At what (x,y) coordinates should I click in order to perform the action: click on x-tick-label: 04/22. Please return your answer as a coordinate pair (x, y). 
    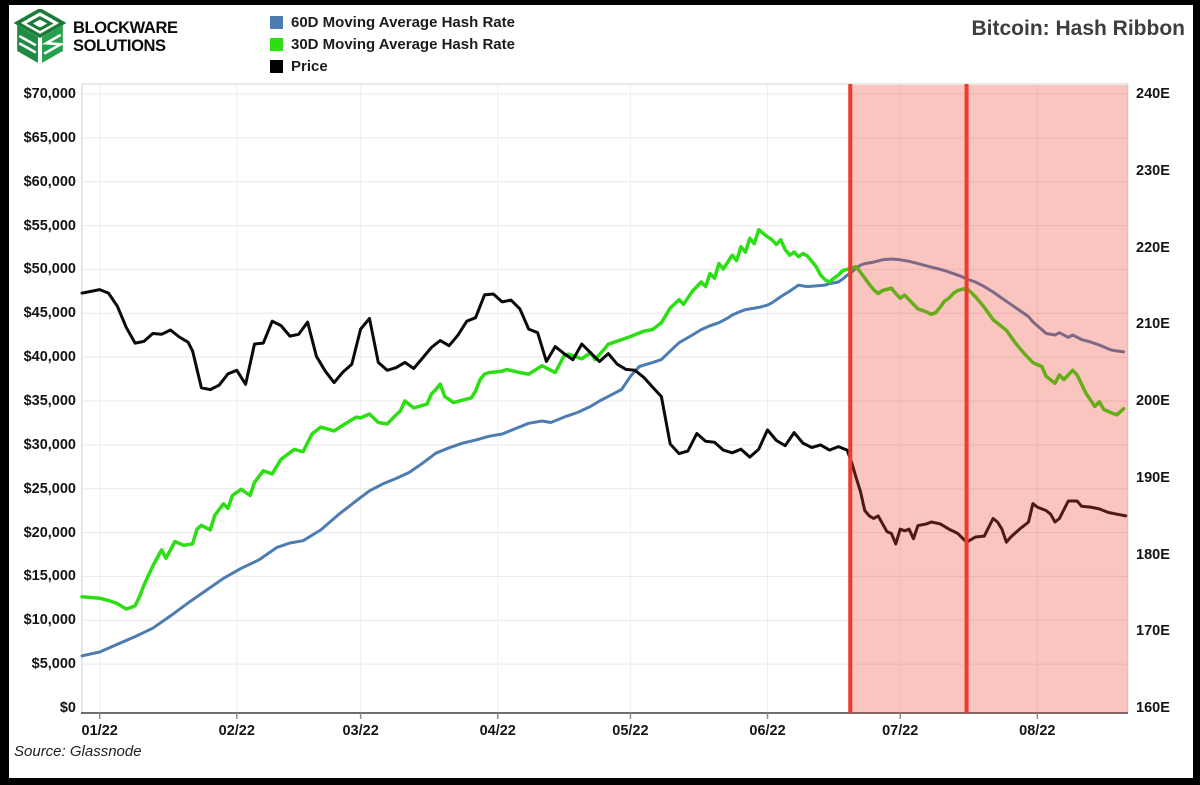
    Looking at the image, I should click on (497, 731).